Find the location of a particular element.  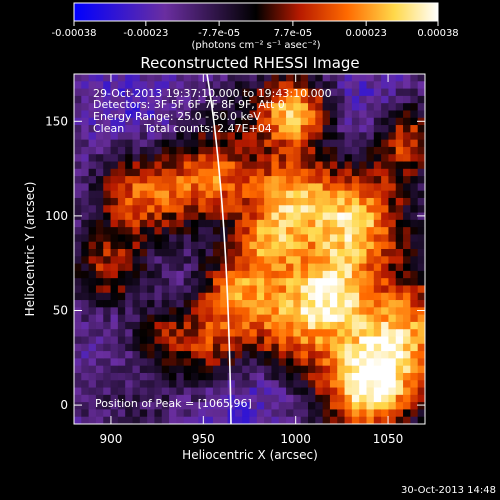

y-tick-label: 50 is located at coordinates (60, 310).